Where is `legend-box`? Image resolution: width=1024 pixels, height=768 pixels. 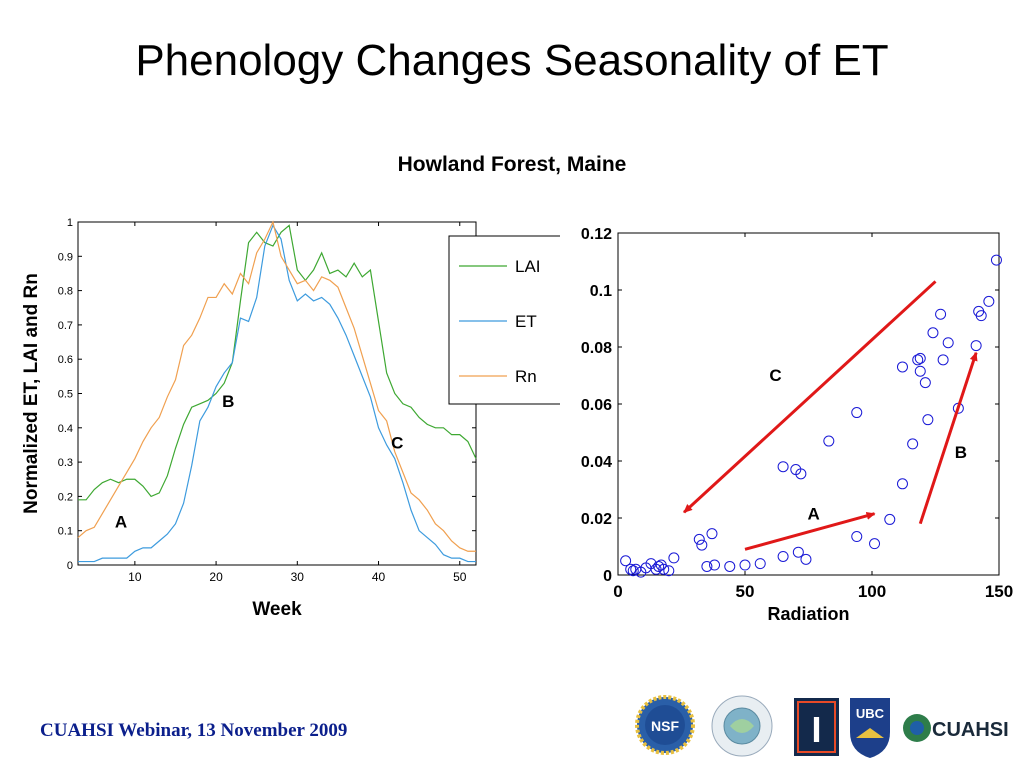 legend-box is located at coordinates (504, 320).